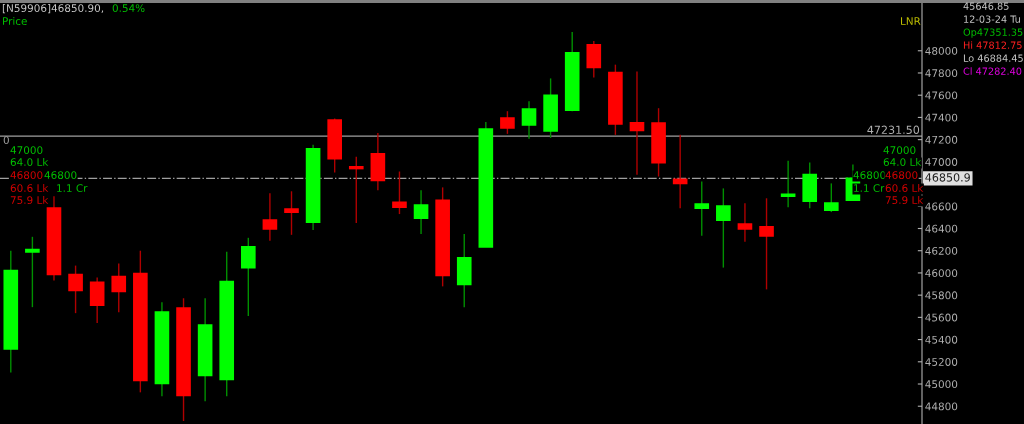 The image size is (1024, 424). I want to click on text: LNR, so click(911, 21).